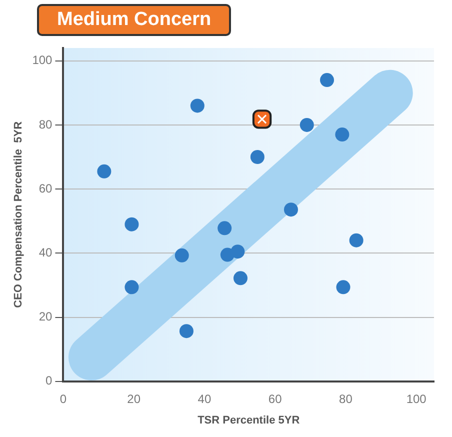 This screenshot has height=437, width=452. I want to click on x-axis-title: TSR Percentile 5YR, so click(249, 420).